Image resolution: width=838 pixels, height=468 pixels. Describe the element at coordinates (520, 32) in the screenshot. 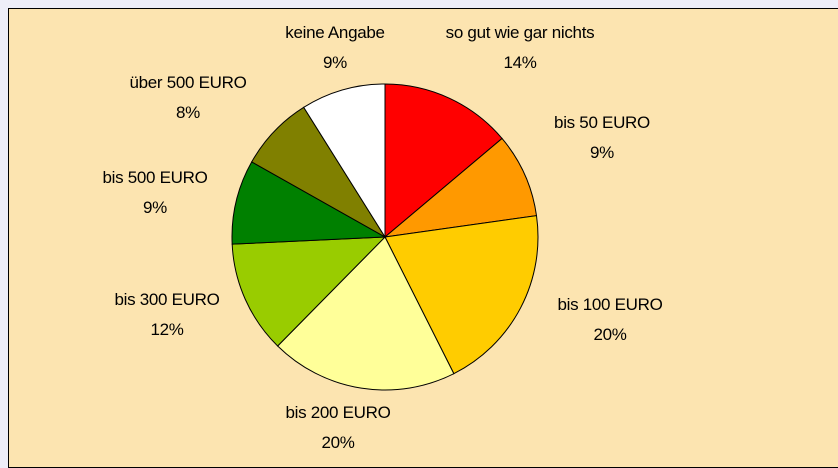

I see `category-label: so gut wie gar nichts` at that location.